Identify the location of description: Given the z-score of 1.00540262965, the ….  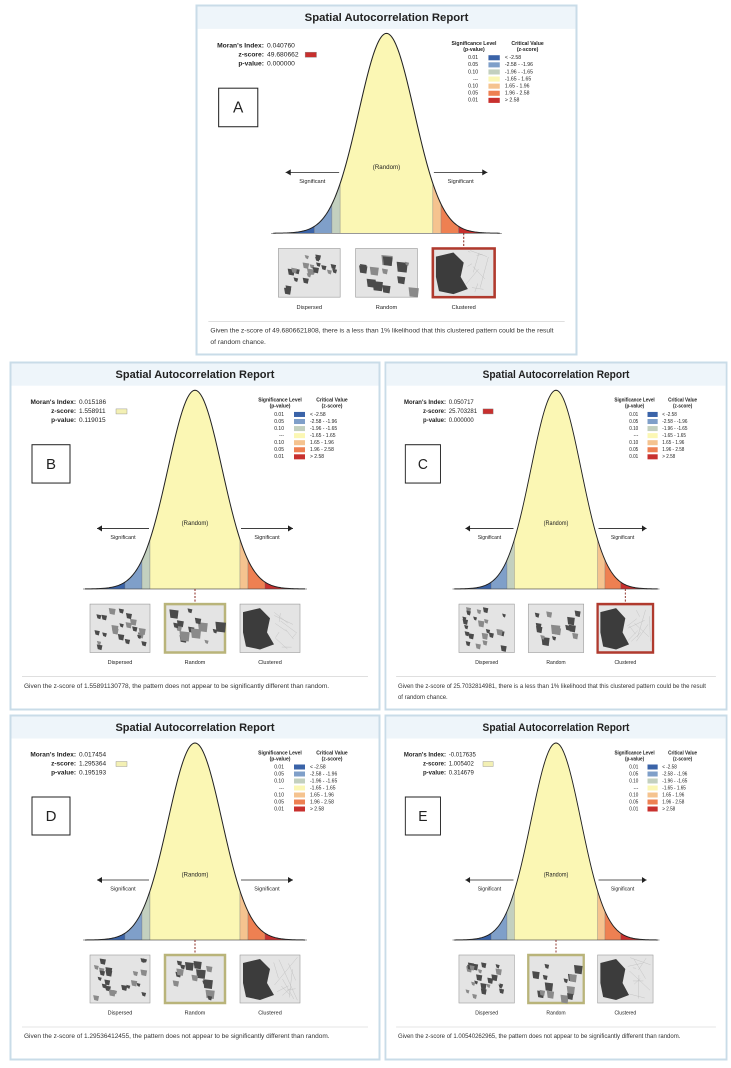
(539, 1036).